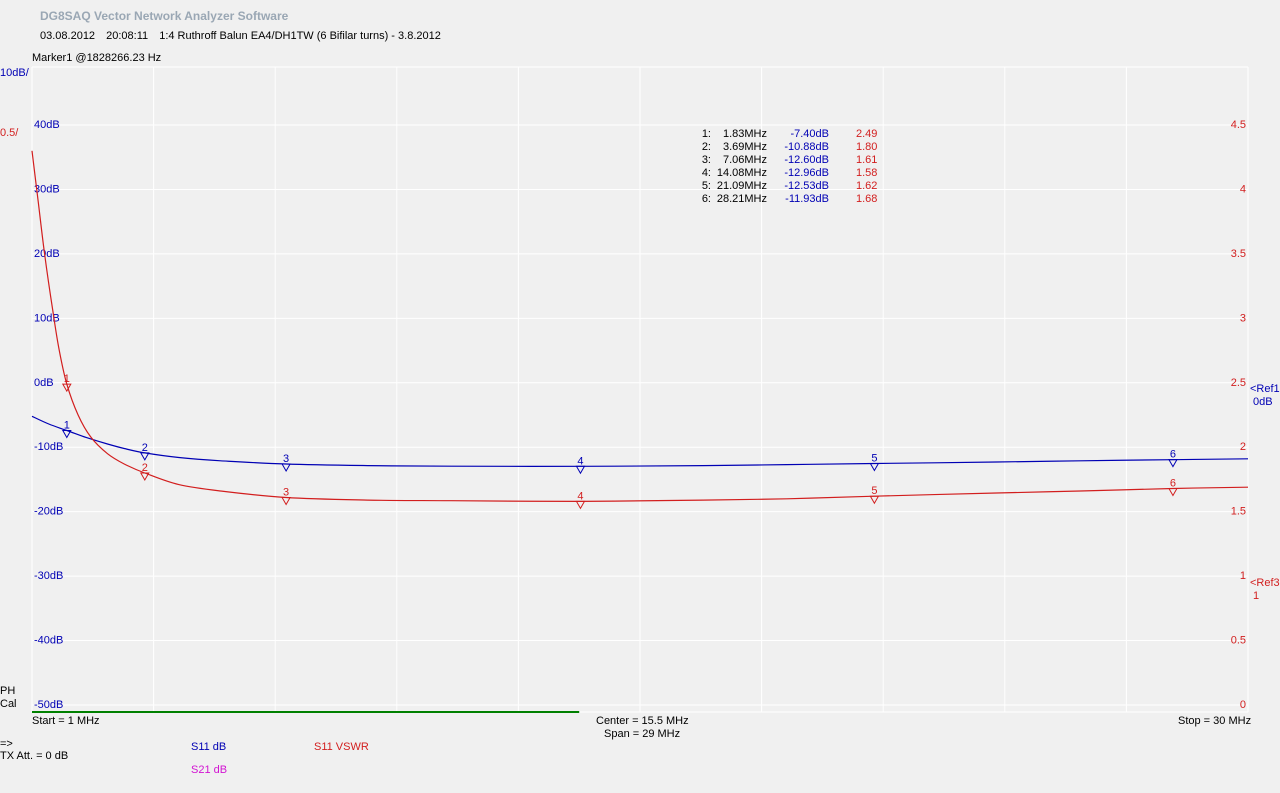 The height and width of the screenshot is (793, 1280). Describe the element at coordinates (1243, 447) in the screenshot. I see `y-right-tick-label: 2` at that location.